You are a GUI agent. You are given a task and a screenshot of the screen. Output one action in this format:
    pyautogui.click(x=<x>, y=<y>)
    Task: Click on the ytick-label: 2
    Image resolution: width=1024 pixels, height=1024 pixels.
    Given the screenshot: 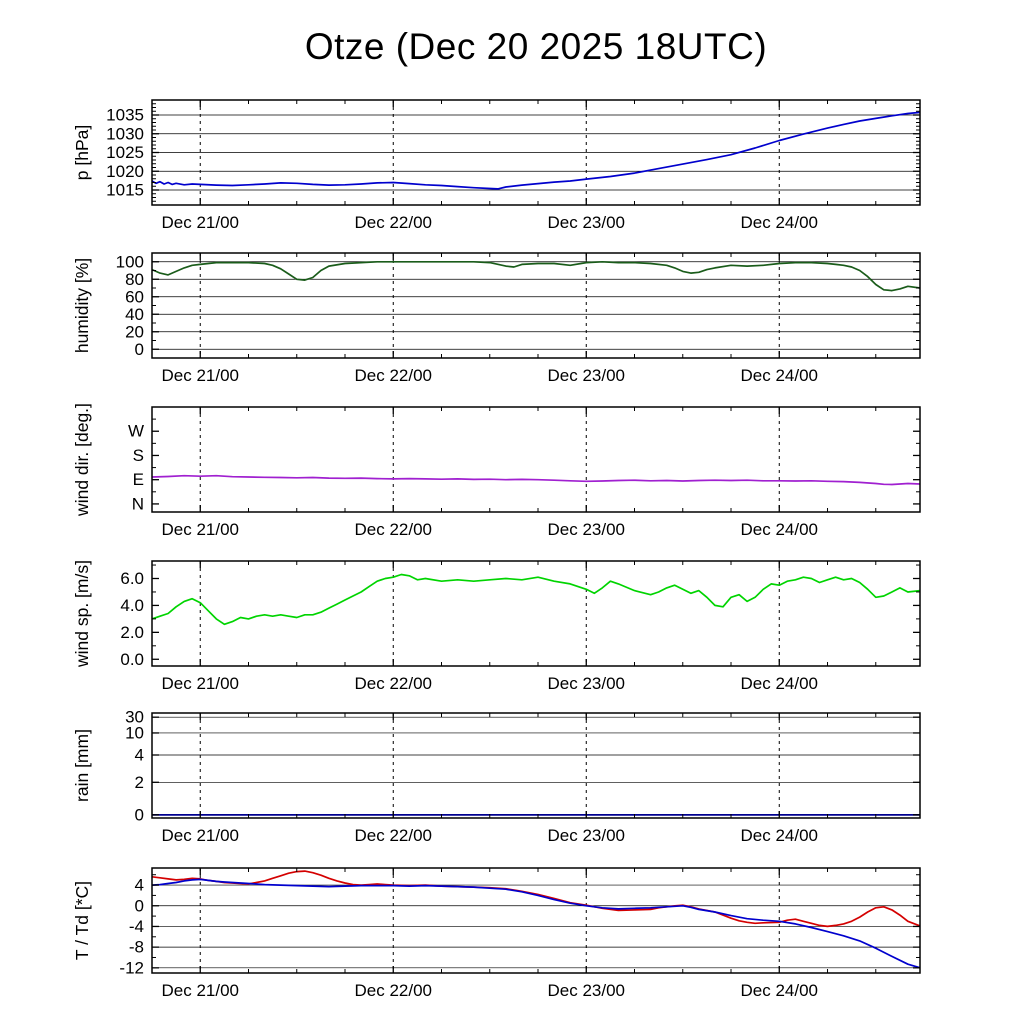 What is the action you would take?
    pyautogui.click(x=139, y=782)
    